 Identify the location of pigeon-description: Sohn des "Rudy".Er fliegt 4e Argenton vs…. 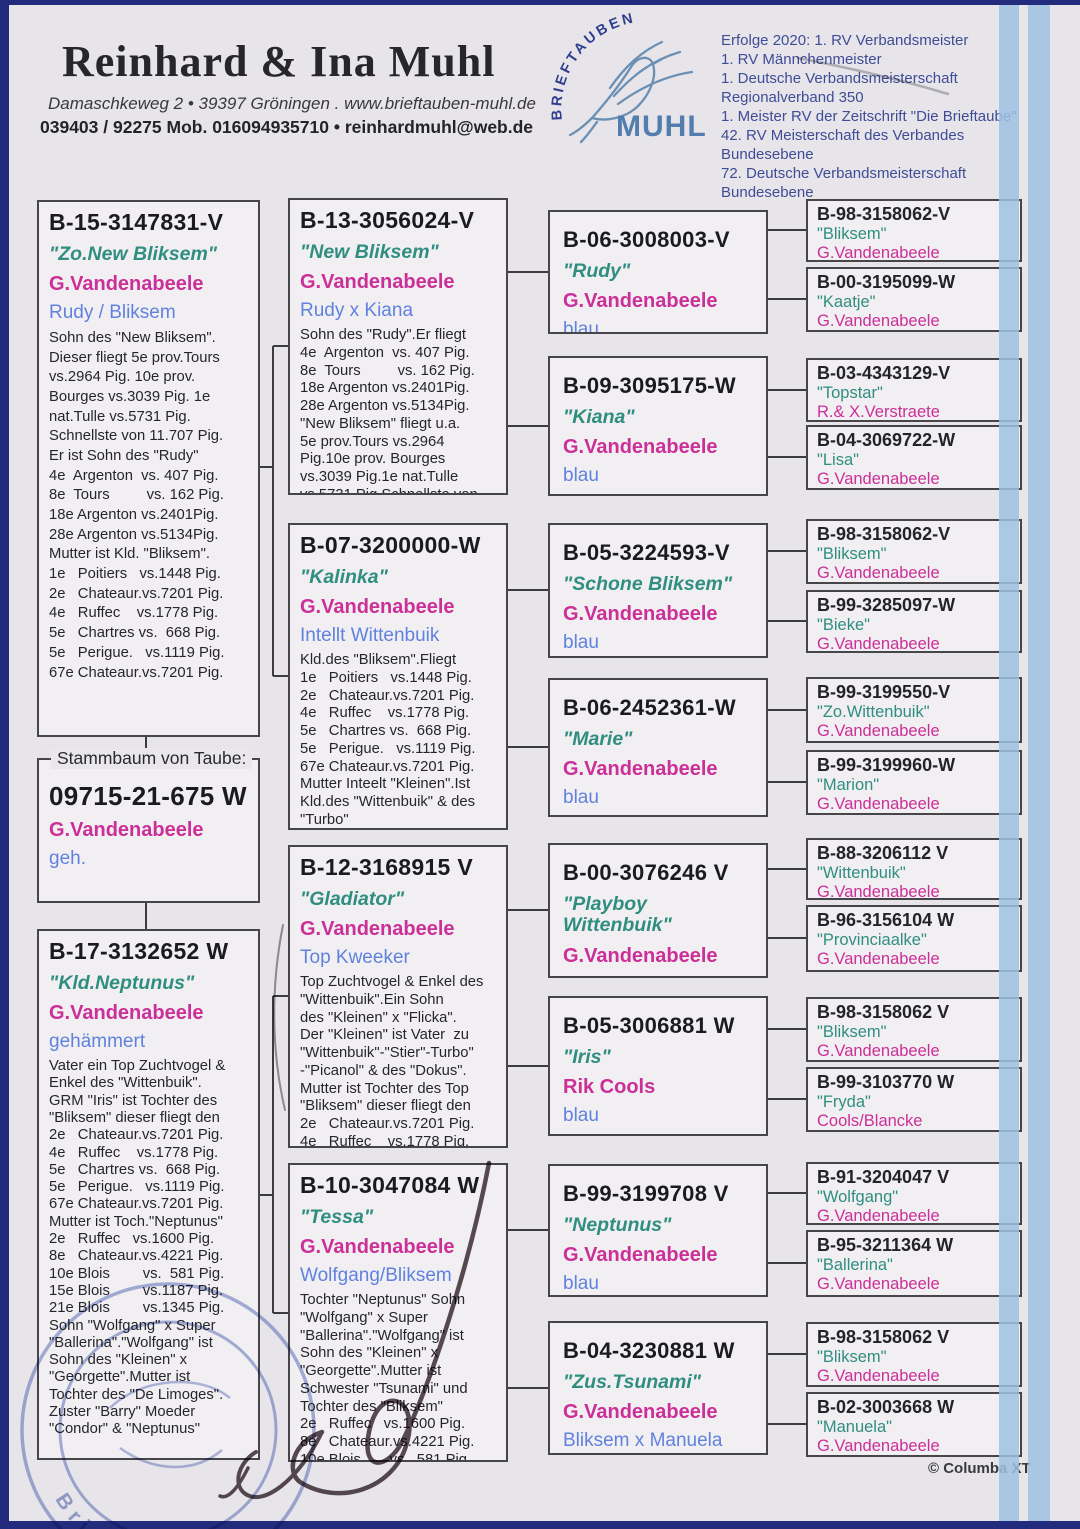
(389, 411).